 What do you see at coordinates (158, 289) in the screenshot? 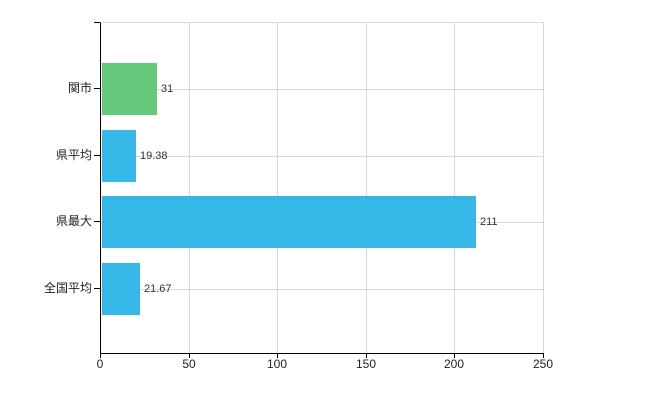
I see `bar-value-label: 21.67` at bounding box center [158, 289].